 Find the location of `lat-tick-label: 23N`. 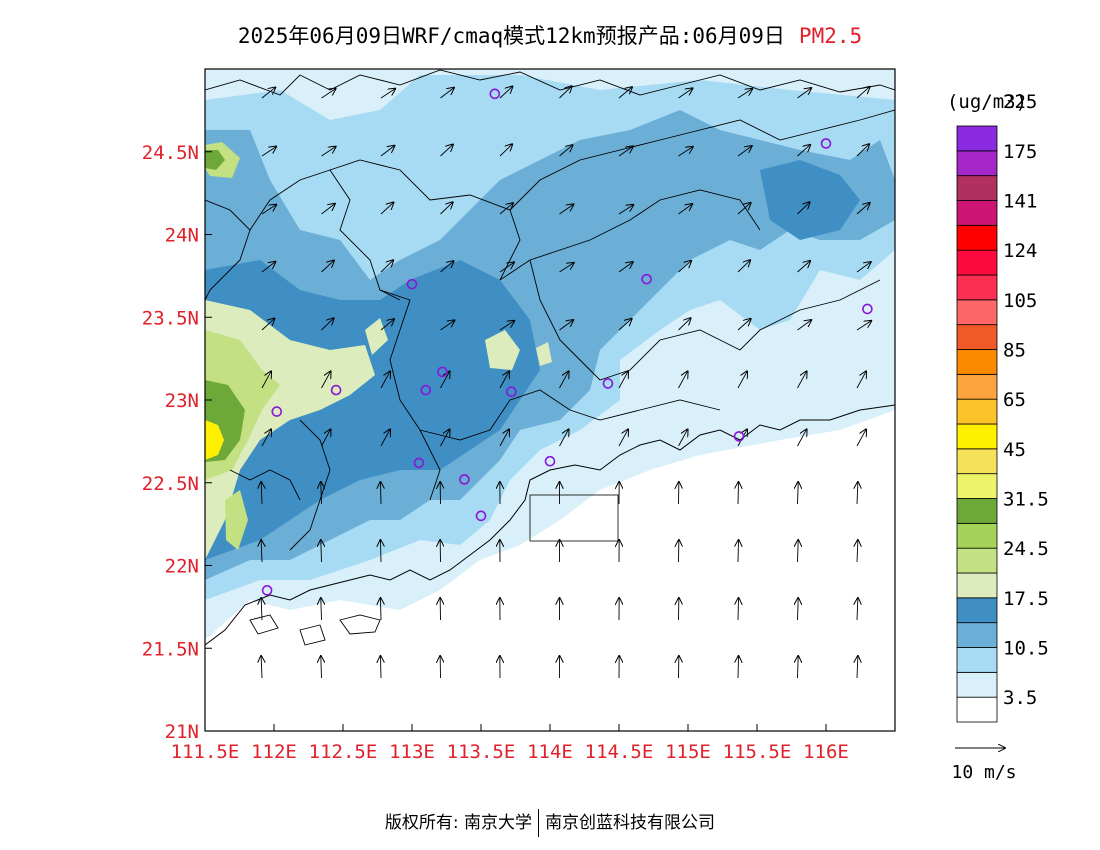

lat-tick-label: 23N is located at coordinates (182, 401).